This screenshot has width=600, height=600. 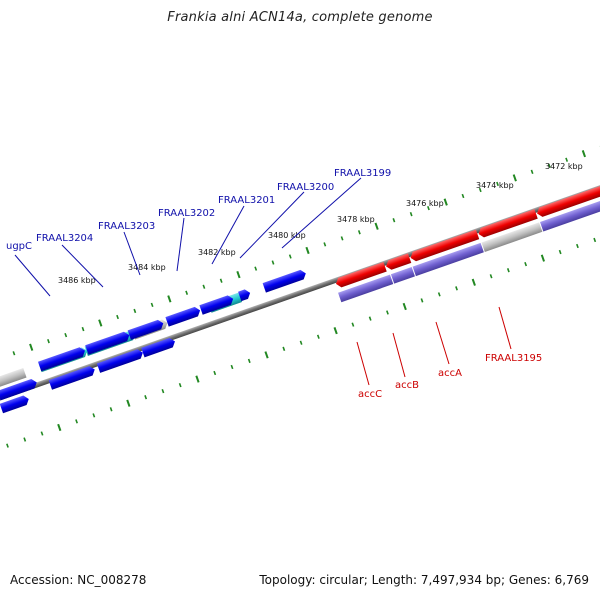 I want to click on scale-label-3480: 3480 kbp, so click(x=287, y=235).